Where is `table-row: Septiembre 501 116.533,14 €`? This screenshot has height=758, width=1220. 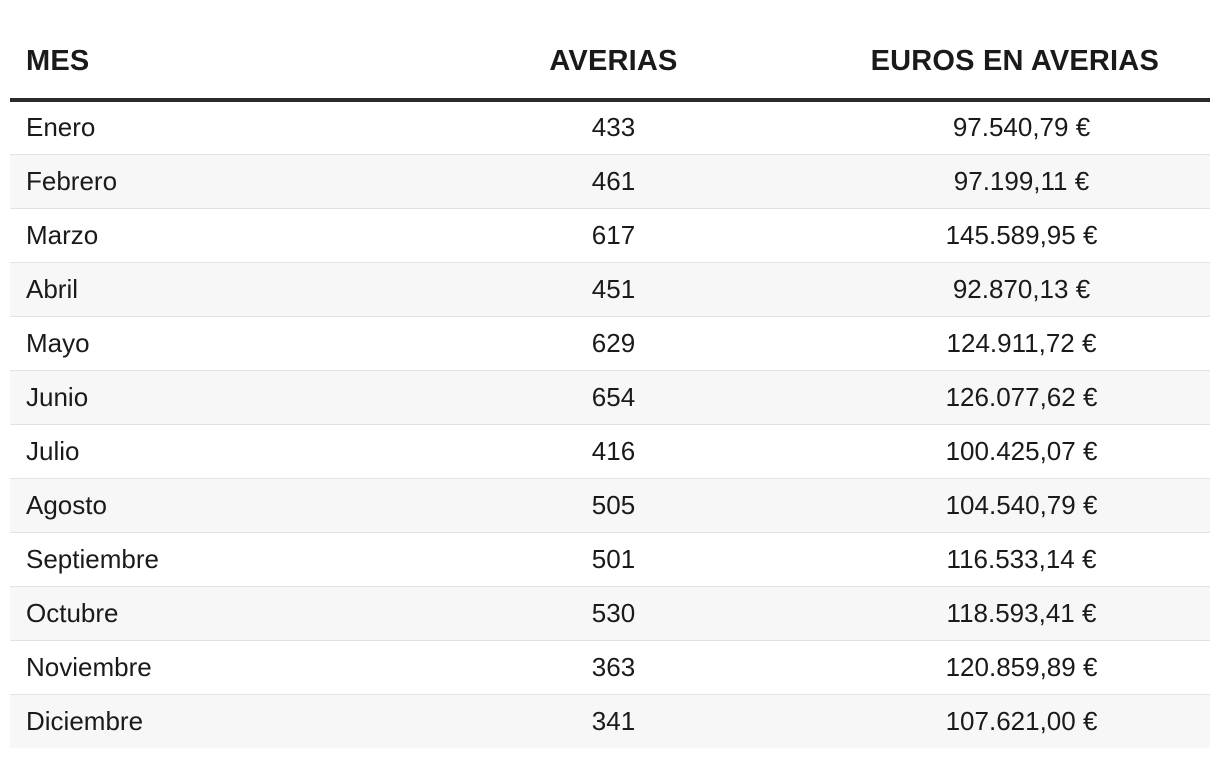
table-row: Septiembre 501 116.533,14 € is located at coordinates (610, 559).